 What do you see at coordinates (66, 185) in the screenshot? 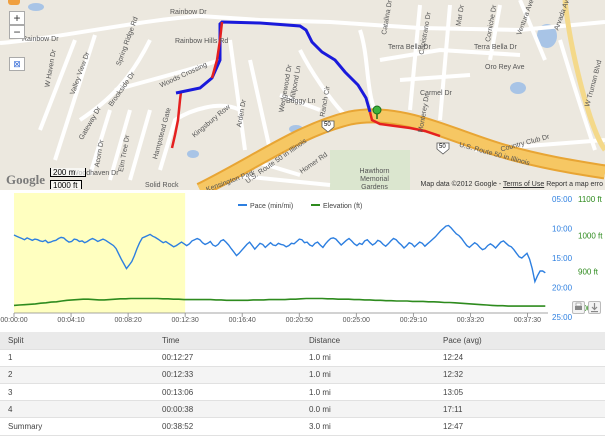
I see `scale-imperial: 1000 ft` at bounding box center [66, 185].